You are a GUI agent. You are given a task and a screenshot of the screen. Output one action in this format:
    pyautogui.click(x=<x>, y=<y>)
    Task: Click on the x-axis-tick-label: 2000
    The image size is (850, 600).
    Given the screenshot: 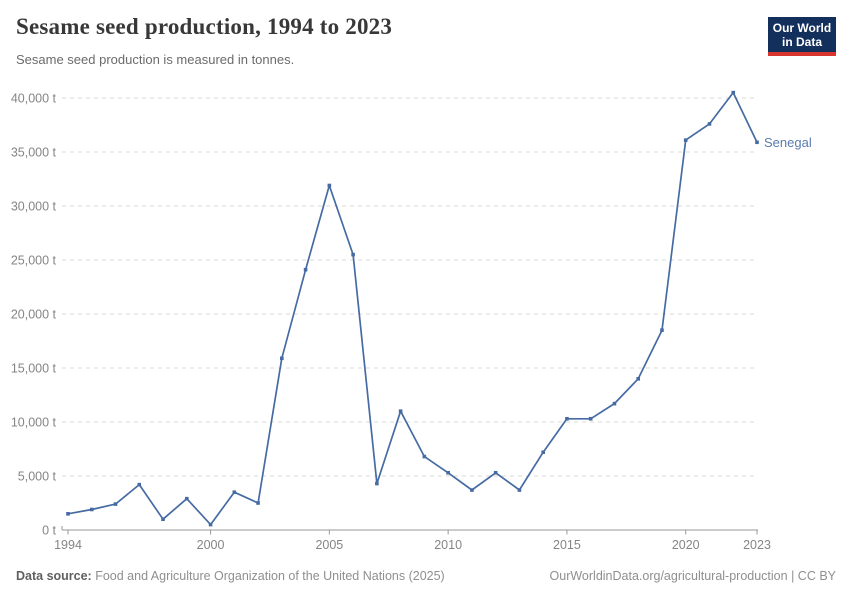 What is the action you would take?
    pyautogui.click(x=211, y=545)
    